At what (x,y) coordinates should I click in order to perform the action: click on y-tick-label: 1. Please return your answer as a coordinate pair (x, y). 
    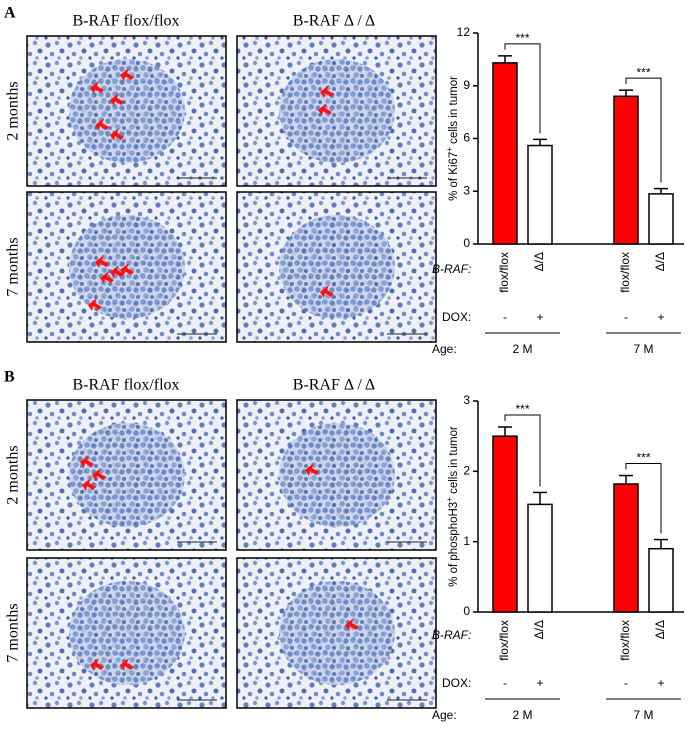
    Looking at the image, I should click on (466, 541).